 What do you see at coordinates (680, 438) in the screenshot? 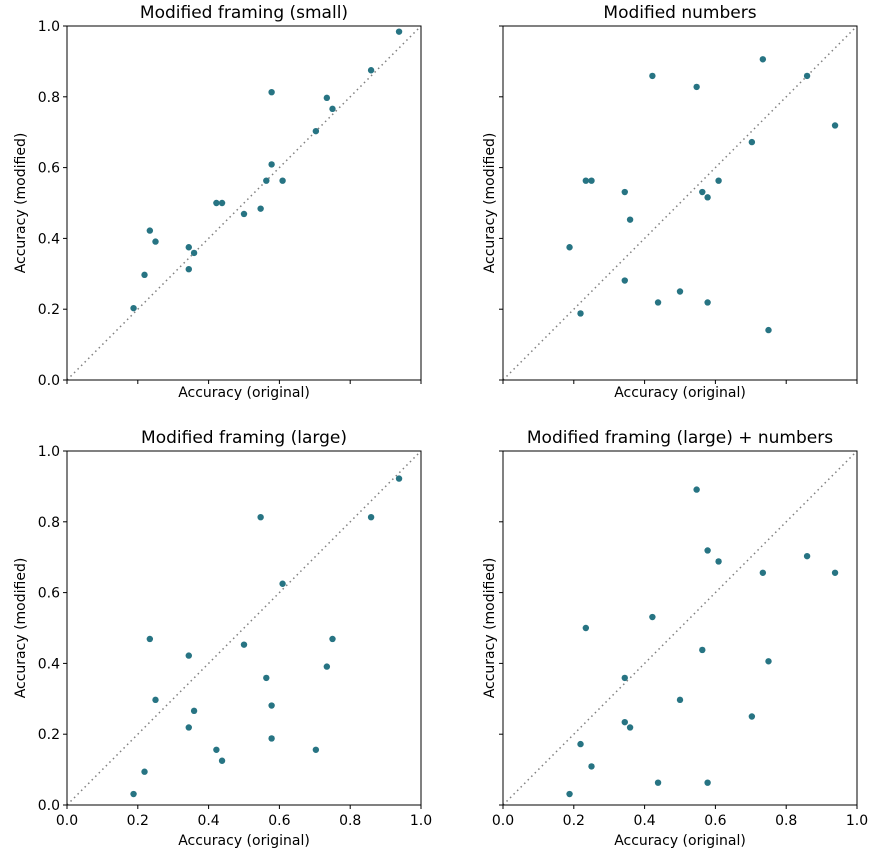
I see `panel-title: Modified framing (large) + numbers` at bounding box center [680, 438].